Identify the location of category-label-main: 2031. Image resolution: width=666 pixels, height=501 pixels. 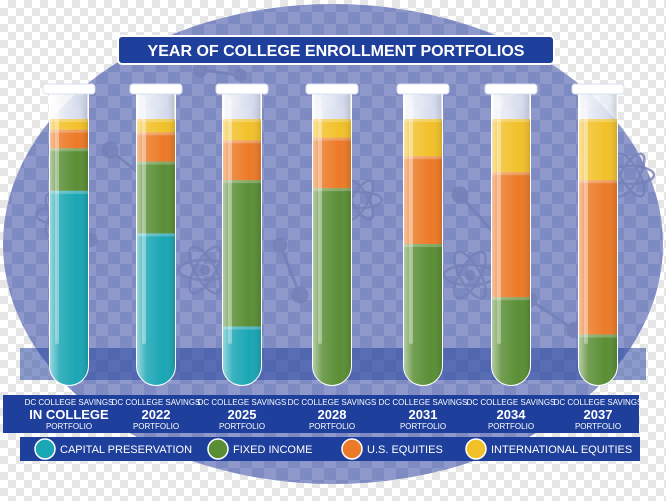
(423, 414).